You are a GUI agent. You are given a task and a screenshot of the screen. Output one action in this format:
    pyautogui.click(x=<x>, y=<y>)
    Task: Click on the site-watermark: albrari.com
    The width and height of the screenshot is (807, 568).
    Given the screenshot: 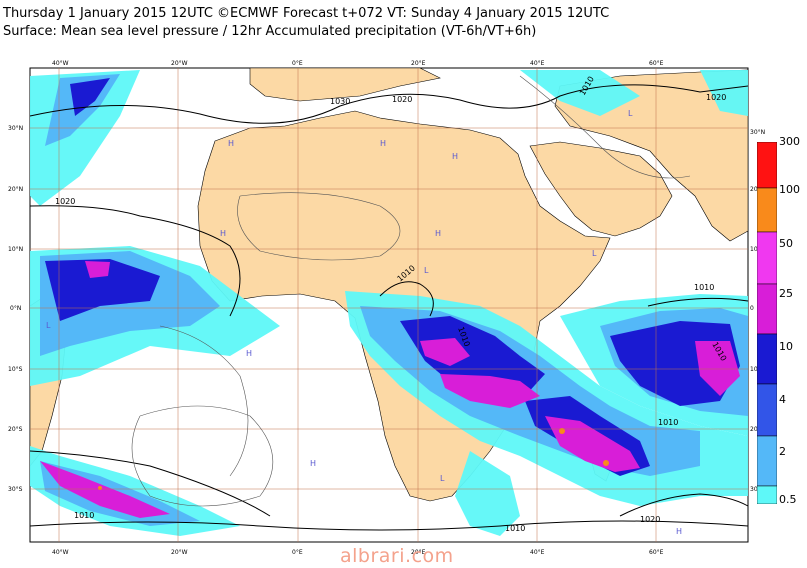 What is the action you would take?
    pyautogui.click(x=397, y=556)
    